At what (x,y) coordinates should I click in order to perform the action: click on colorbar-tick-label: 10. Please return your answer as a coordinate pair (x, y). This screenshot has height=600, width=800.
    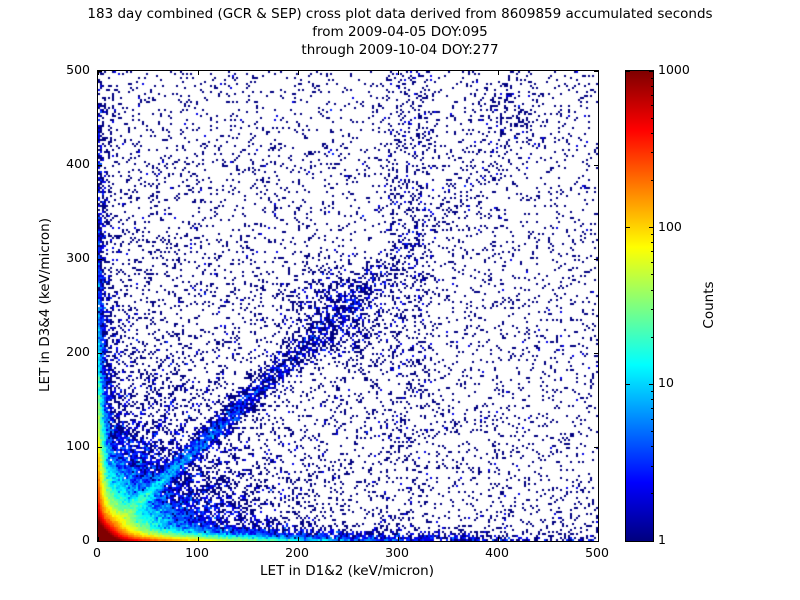
    Looking at the image, I should click on (666, 383).